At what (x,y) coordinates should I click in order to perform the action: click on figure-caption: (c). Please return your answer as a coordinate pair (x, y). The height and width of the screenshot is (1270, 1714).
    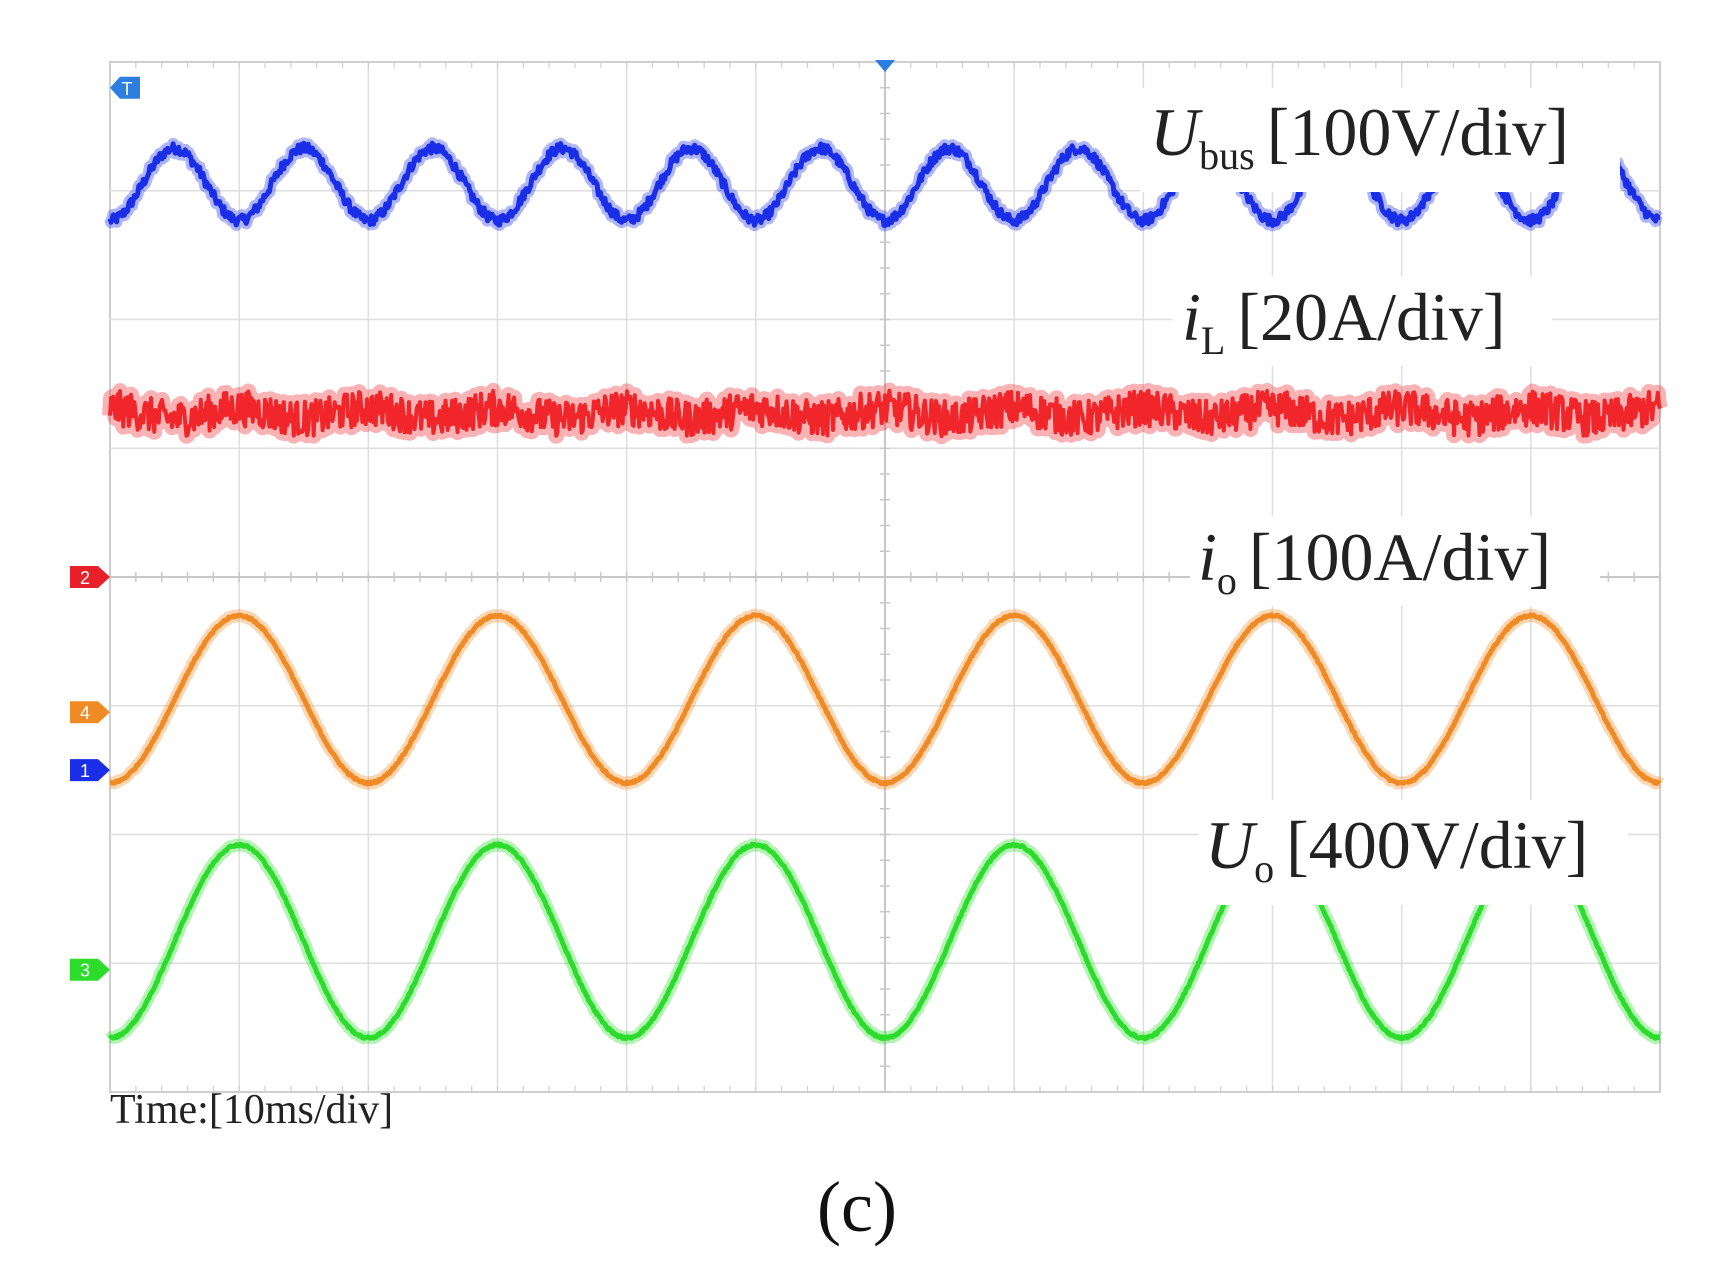
    Looking at the image, I should click on (857, 1207).